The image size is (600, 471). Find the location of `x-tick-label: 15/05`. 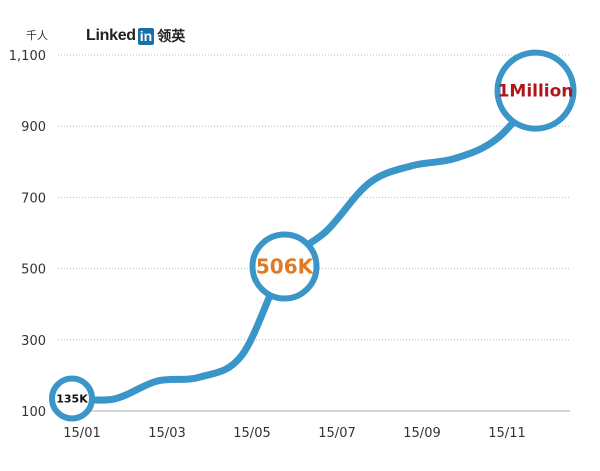

x-tick-label: 15/05 is located at coordinates (251, 433).